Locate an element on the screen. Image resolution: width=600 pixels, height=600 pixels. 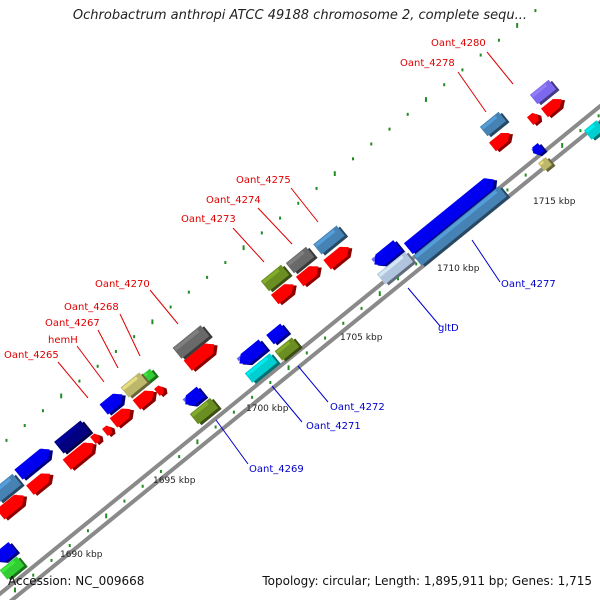
gene-feature-red-left is located at coordinates (41, 482).